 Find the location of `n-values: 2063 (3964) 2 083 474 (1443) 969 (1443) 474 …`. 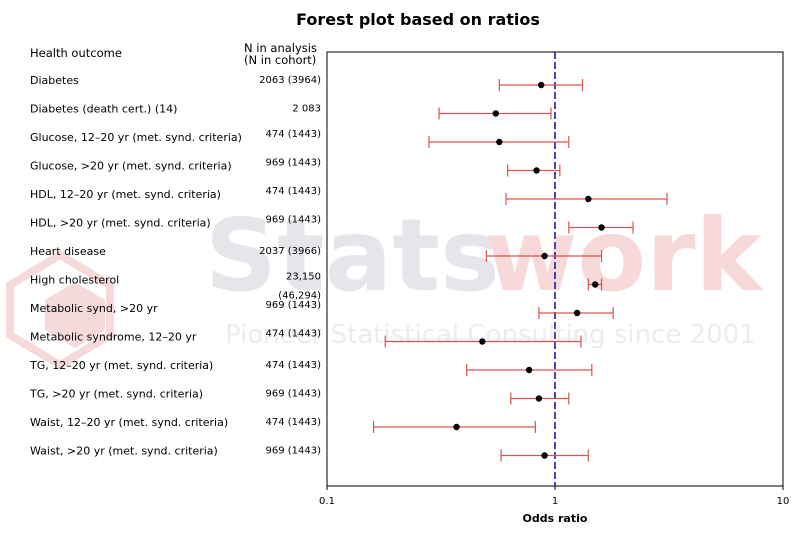

n-values: 2063 (3964) 2 083 474 (1443) 969 (1443) 474 … is located at coordinates (290, 266).